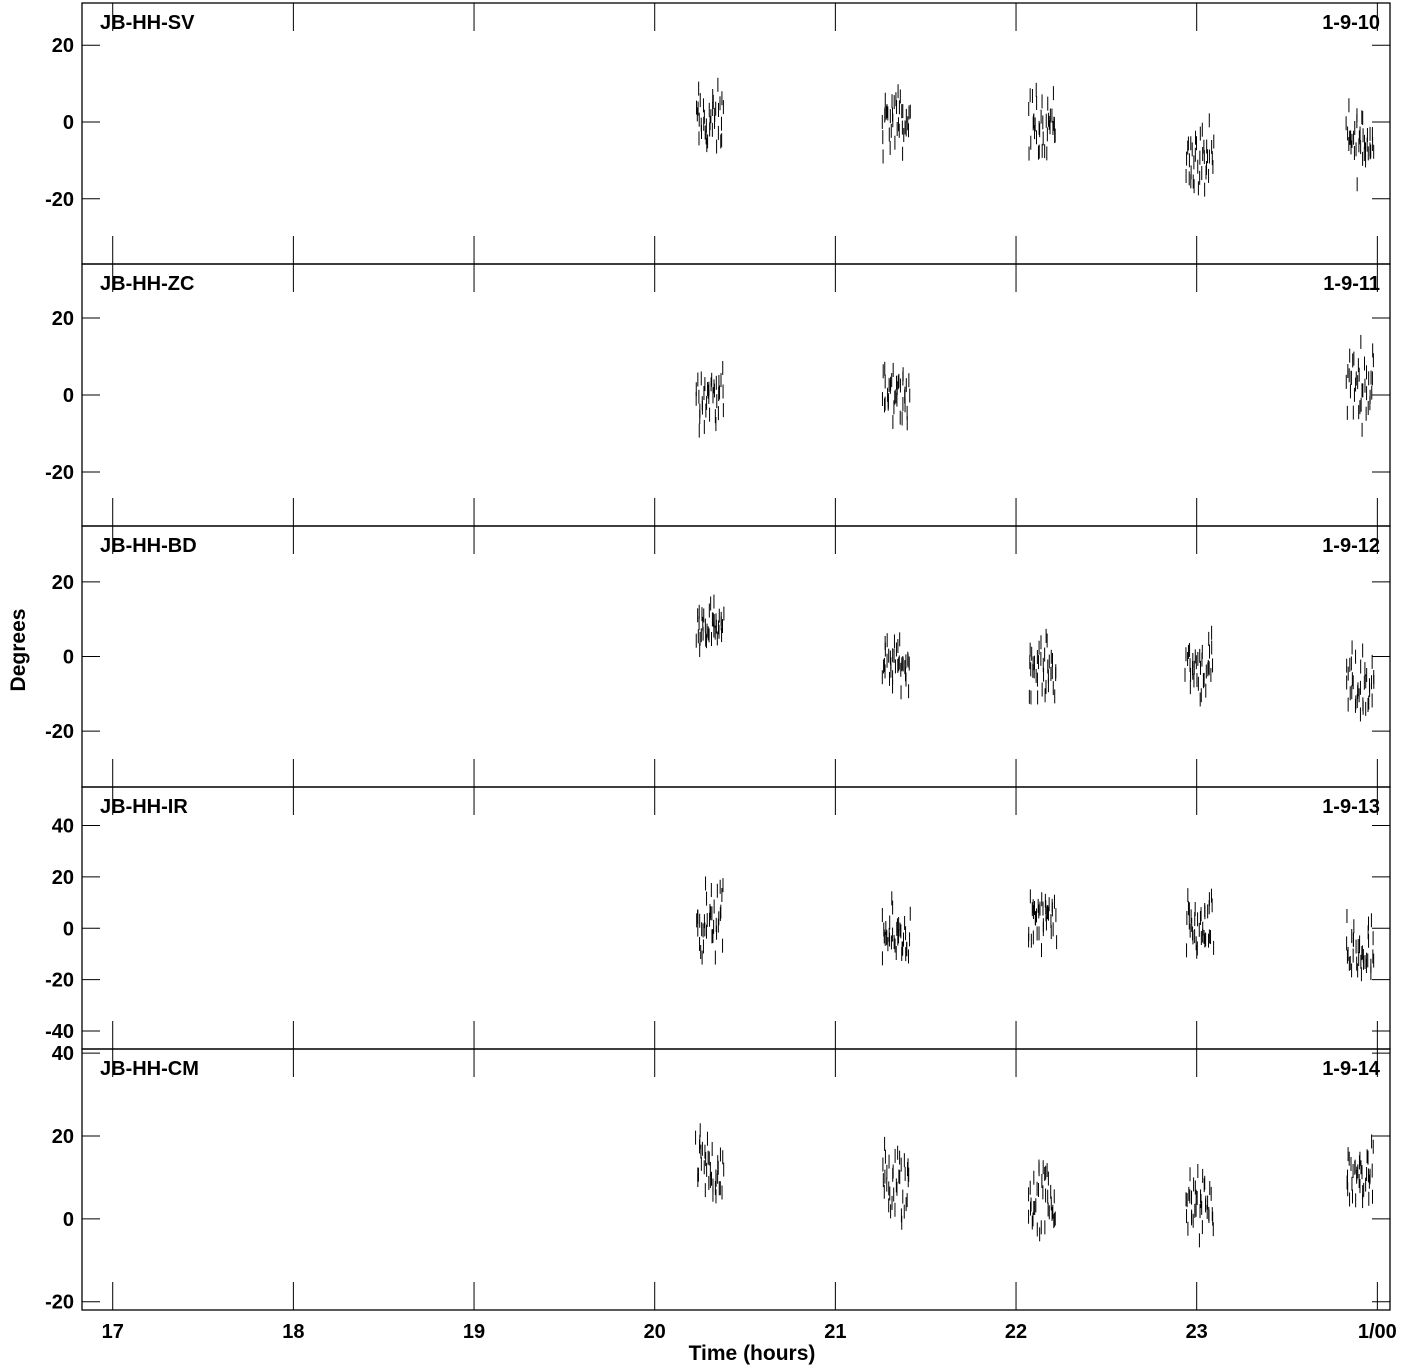  Describe the element at coordinates (1351, 807) in the screenshot. I see `scan-id-label: 1-9-13` at that location.